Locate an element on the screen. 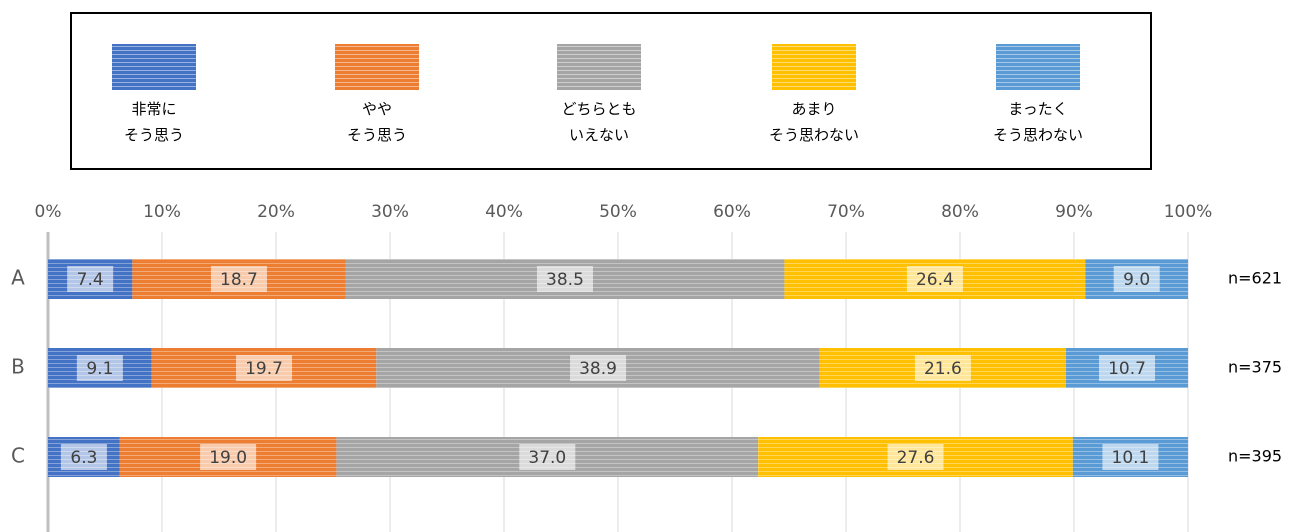 This screenshot has width=1314, height=532. data-label: 19.0 is located at coordinates (228, 458).